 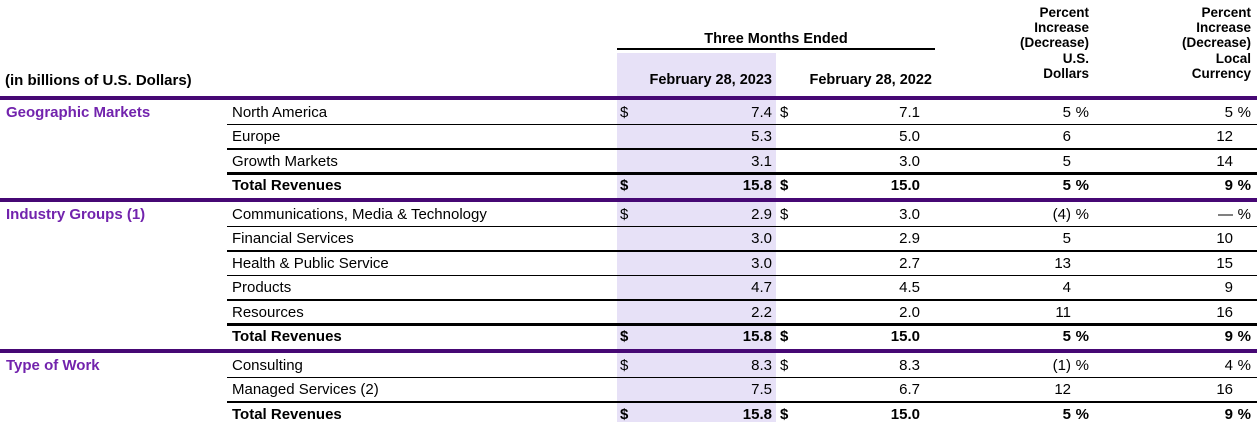 I want to click on value-2022: 2.7, so click(x=909, y=263).